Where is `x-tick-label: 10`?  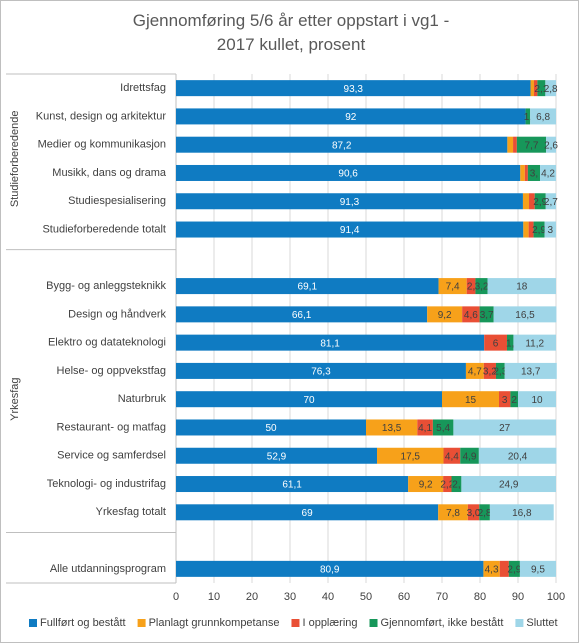
x-tick-label: 10 is located at coordinates (214, 597).